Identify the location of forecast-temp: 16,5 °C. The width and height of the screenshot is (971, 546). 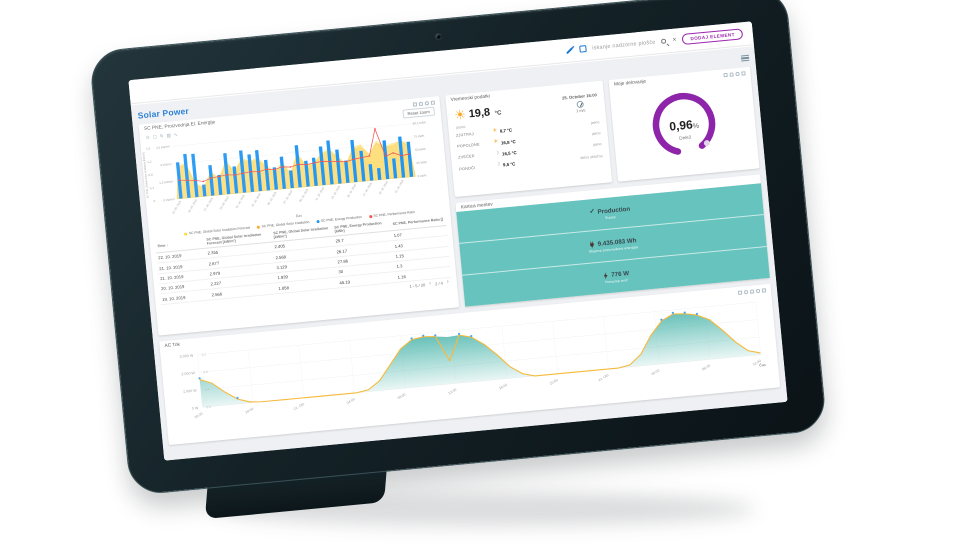
(509, 153).